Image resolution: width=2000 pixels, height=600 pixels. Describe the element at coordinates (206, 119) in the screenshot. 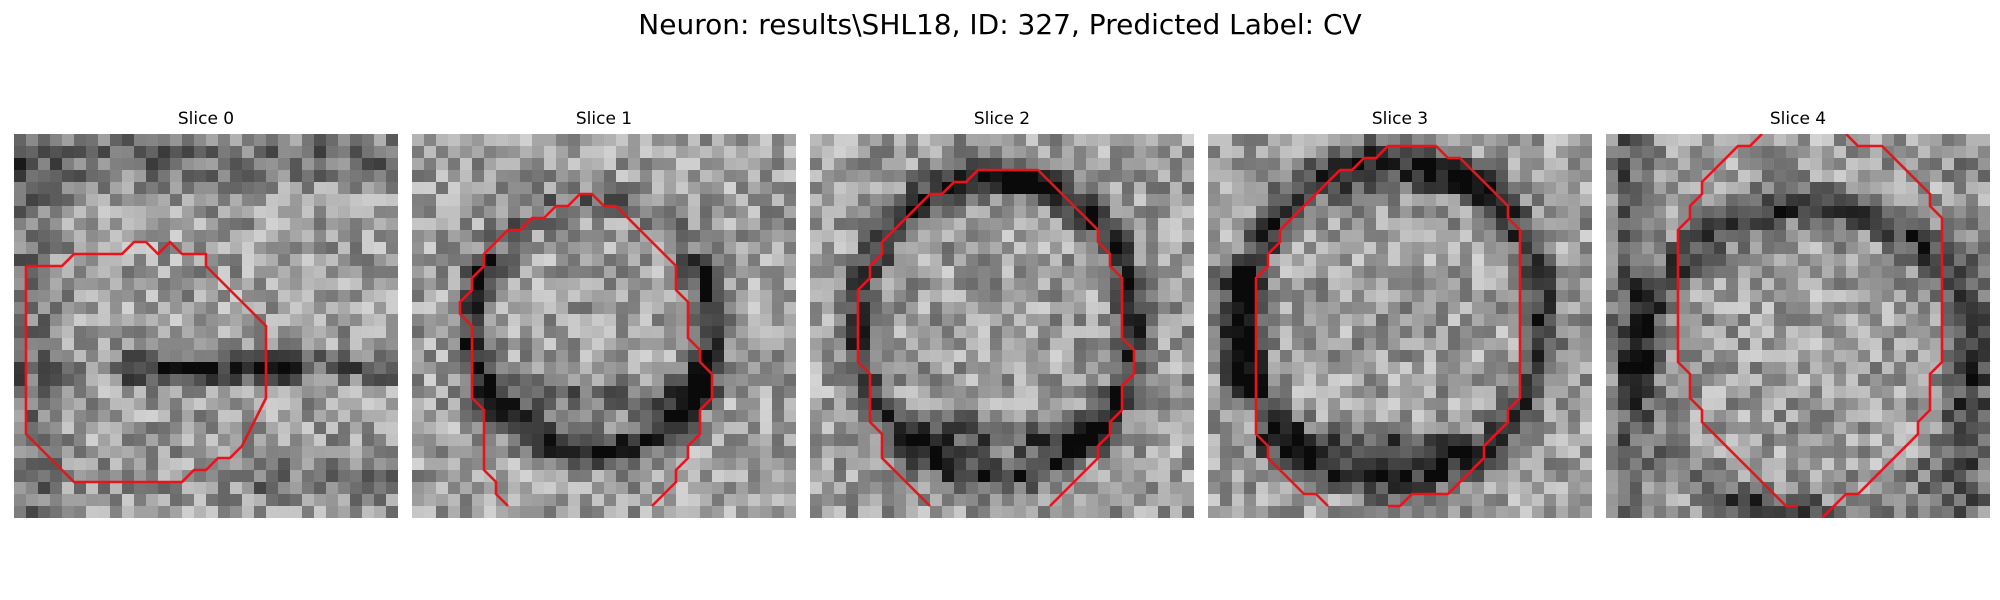

I see `slice-title: Slice 0` at that location.